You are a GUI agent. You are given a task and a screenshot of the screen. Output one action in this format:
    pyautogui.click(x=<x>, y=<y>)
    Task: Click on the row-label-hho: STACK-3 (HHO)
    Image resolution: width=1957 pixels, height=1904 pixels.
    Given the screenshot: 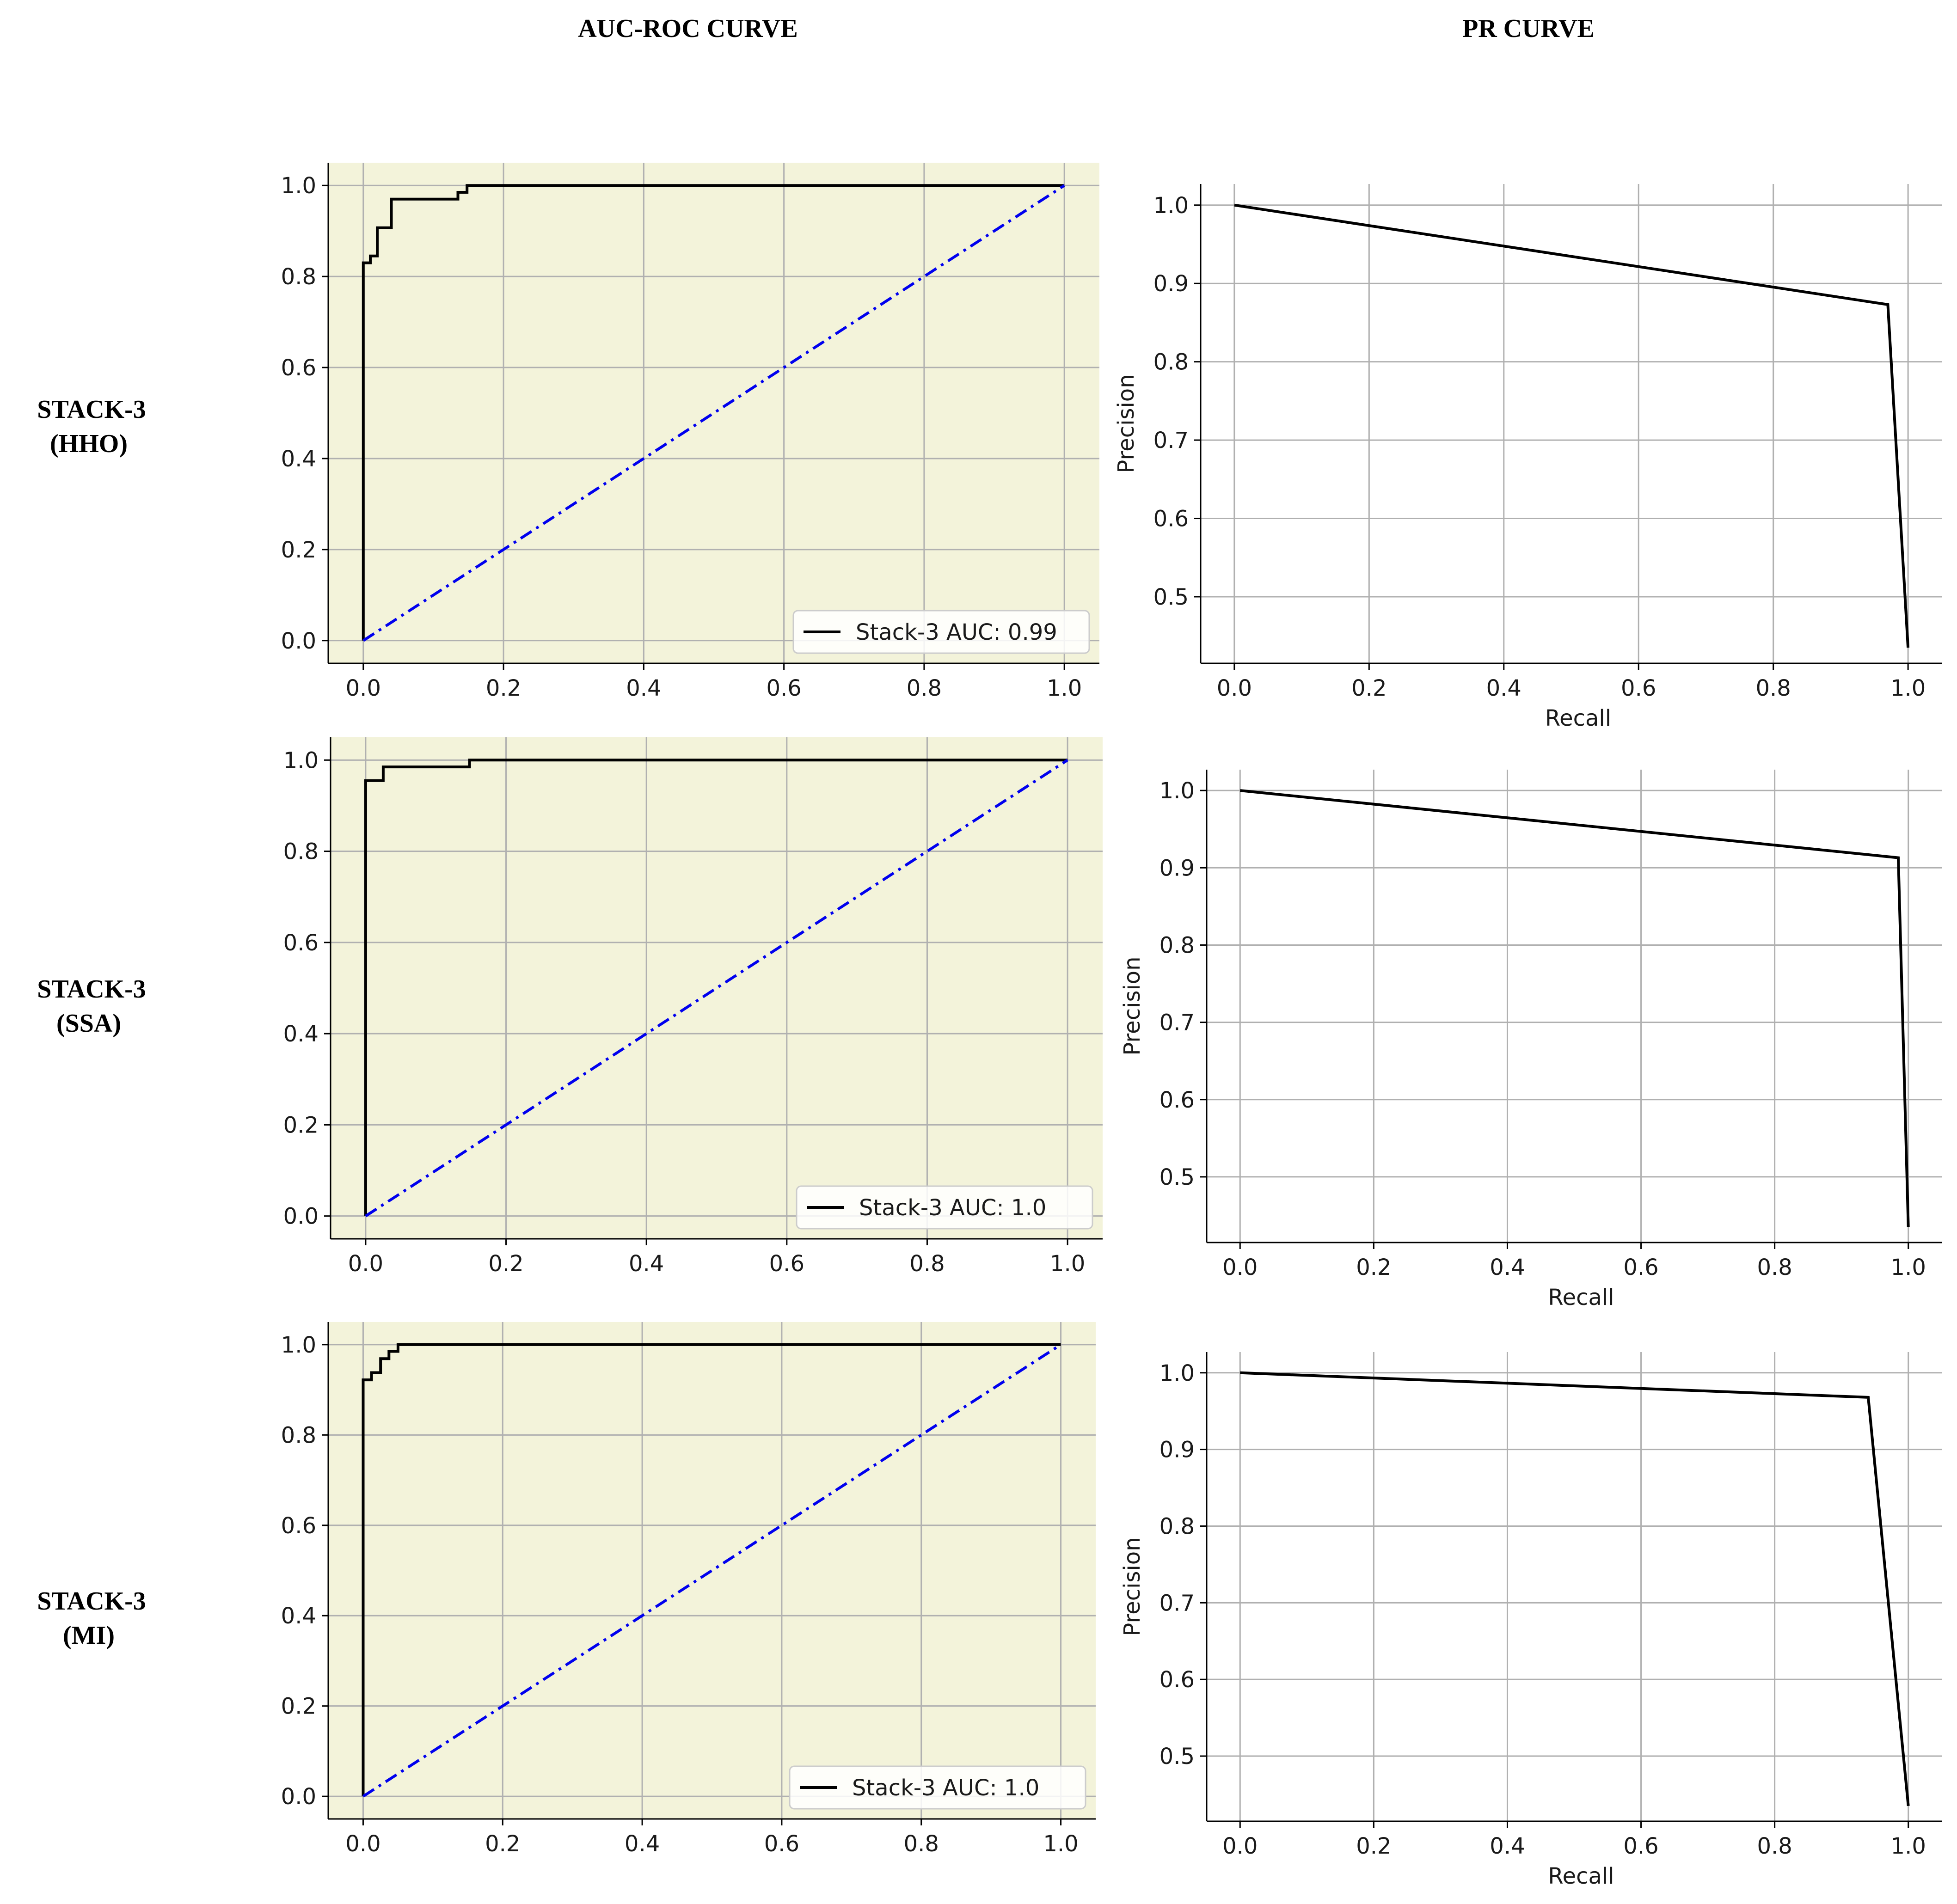 What is the action you would take?
    pyautogui.click(x=91, y=426)
    